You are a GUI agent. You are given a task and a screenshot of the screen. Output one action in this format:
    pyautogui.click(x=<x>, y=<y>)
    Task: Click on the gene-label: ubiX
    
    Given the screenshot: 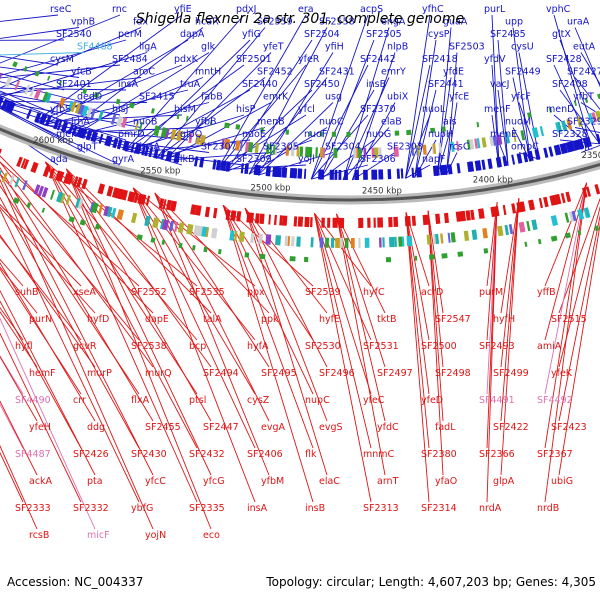 What is the action you would take?
    pyautogui.click(x=398, y=97)
    